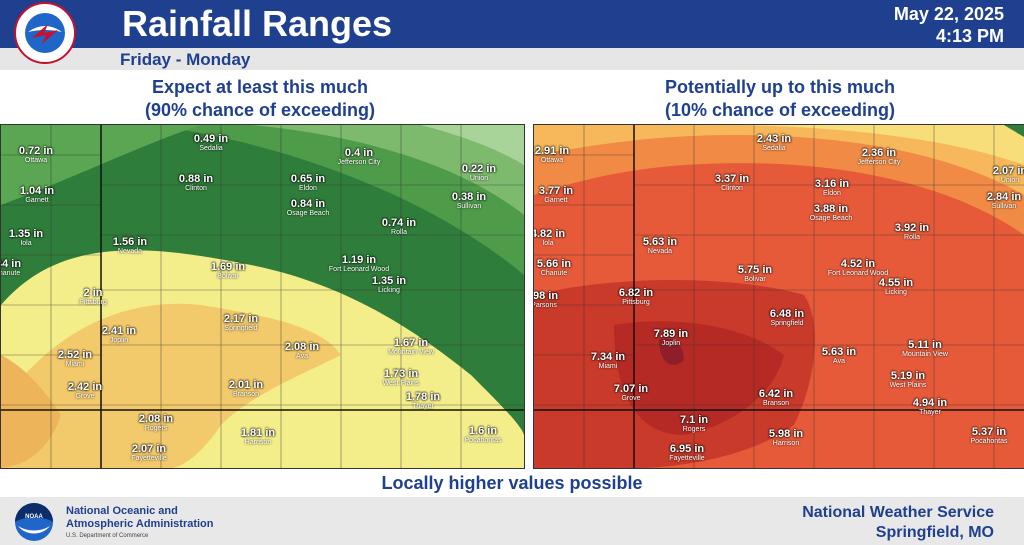 This screenshot has height=545, width=1024. Describe the element at coordinates (185, 59) in the screenshot. I see `subtitle: Friday - Monday` at that location.